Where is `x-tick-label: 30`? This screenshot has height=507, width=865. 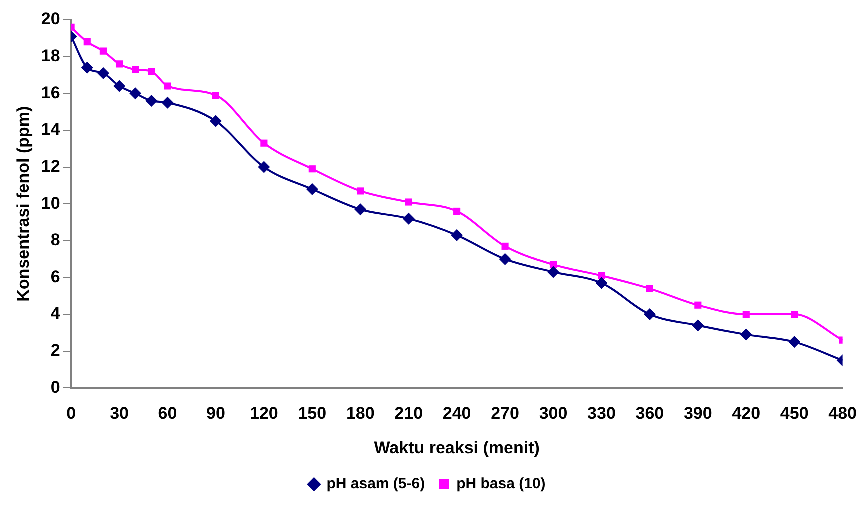
x-tick-label: 30 is located at coordinates (119, 414).